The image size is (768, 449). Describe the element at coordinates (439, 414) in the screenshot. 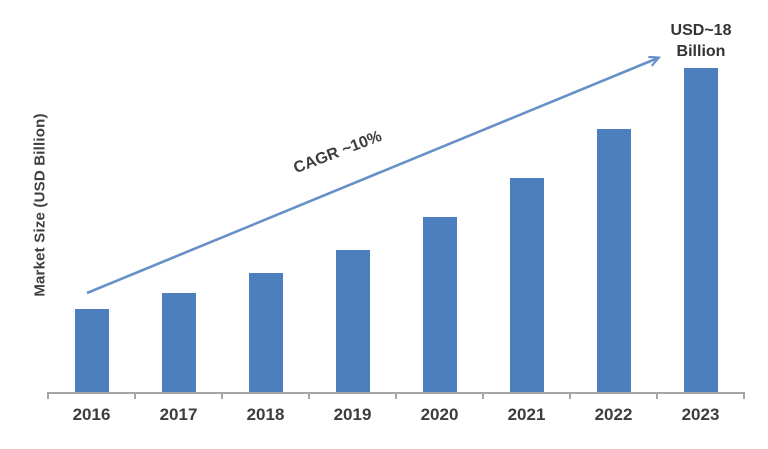

I see `x-axis-label-2020: 2020` at that location.